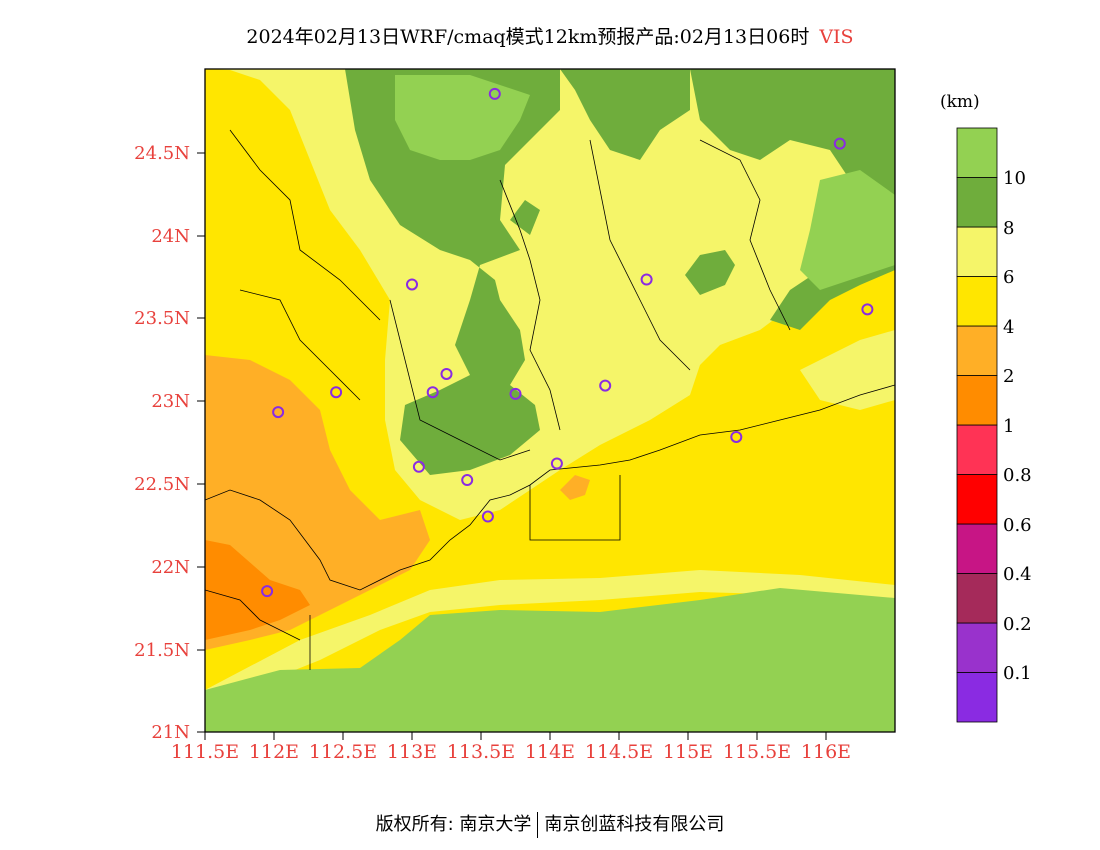 Image resolution: width=1100 pixels, height=850 pixels. I want to click on footer-copyright: 版权所有: 南京大学, so click(453, 824).